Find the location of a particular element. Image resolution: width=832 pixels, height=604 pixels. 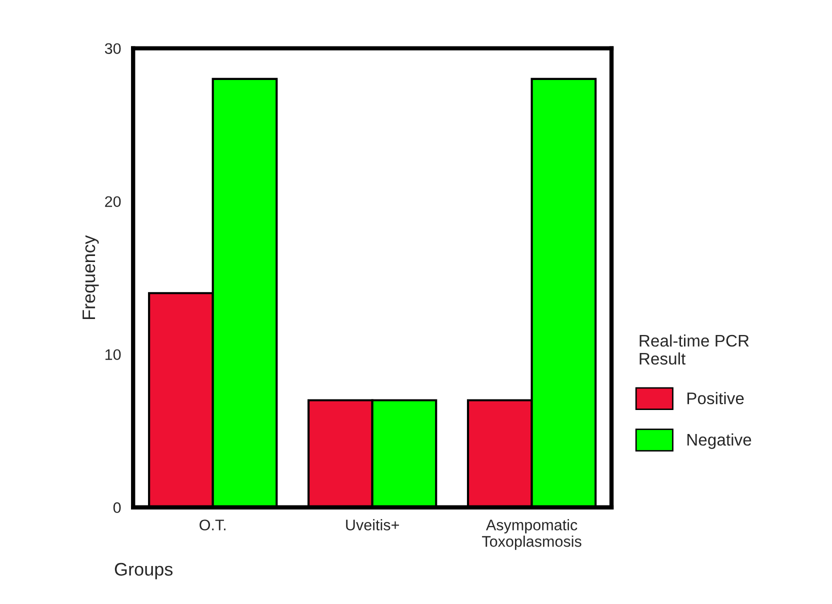

x-tick-label: O.T. is located at coordinates (213, 525).